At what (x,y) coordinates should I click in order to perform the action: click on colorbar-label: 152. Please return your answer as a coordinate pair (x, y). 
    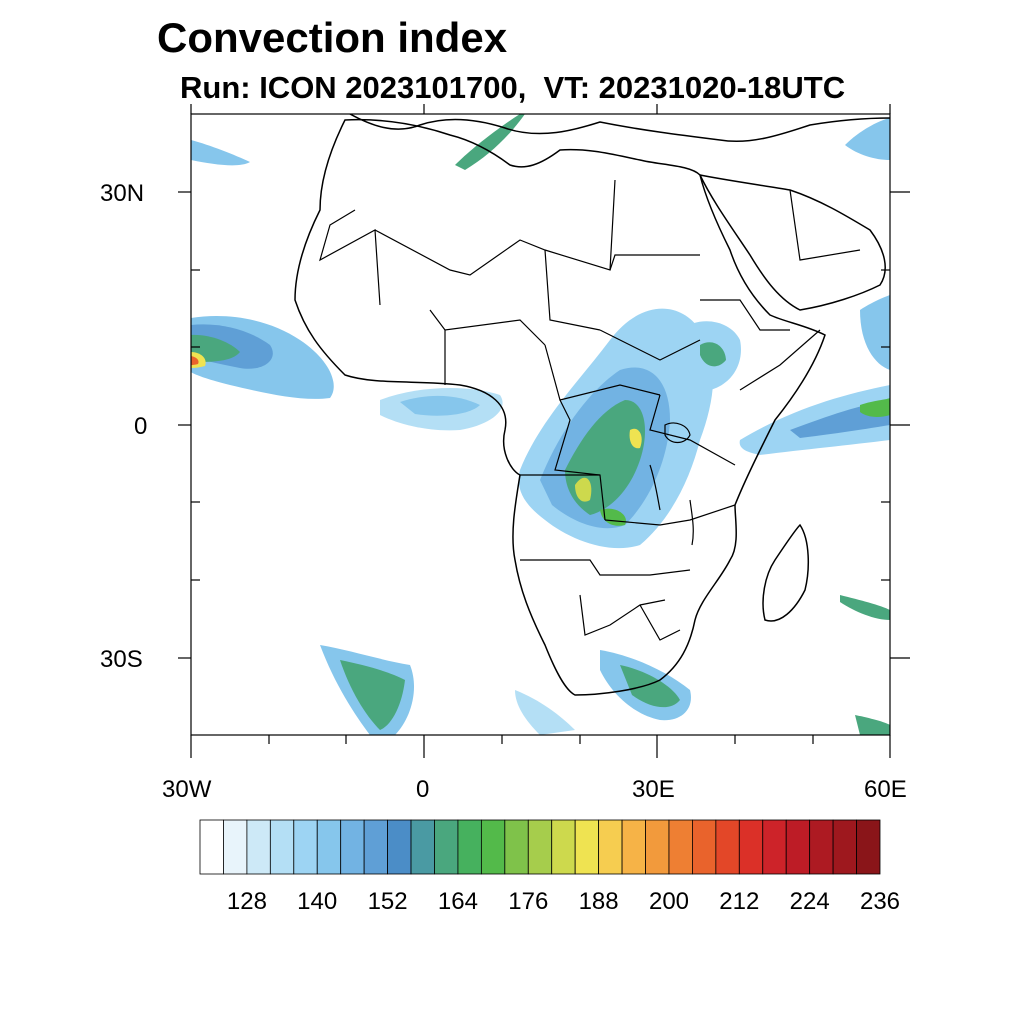
    Looking at the image, I should click on (387, 901).